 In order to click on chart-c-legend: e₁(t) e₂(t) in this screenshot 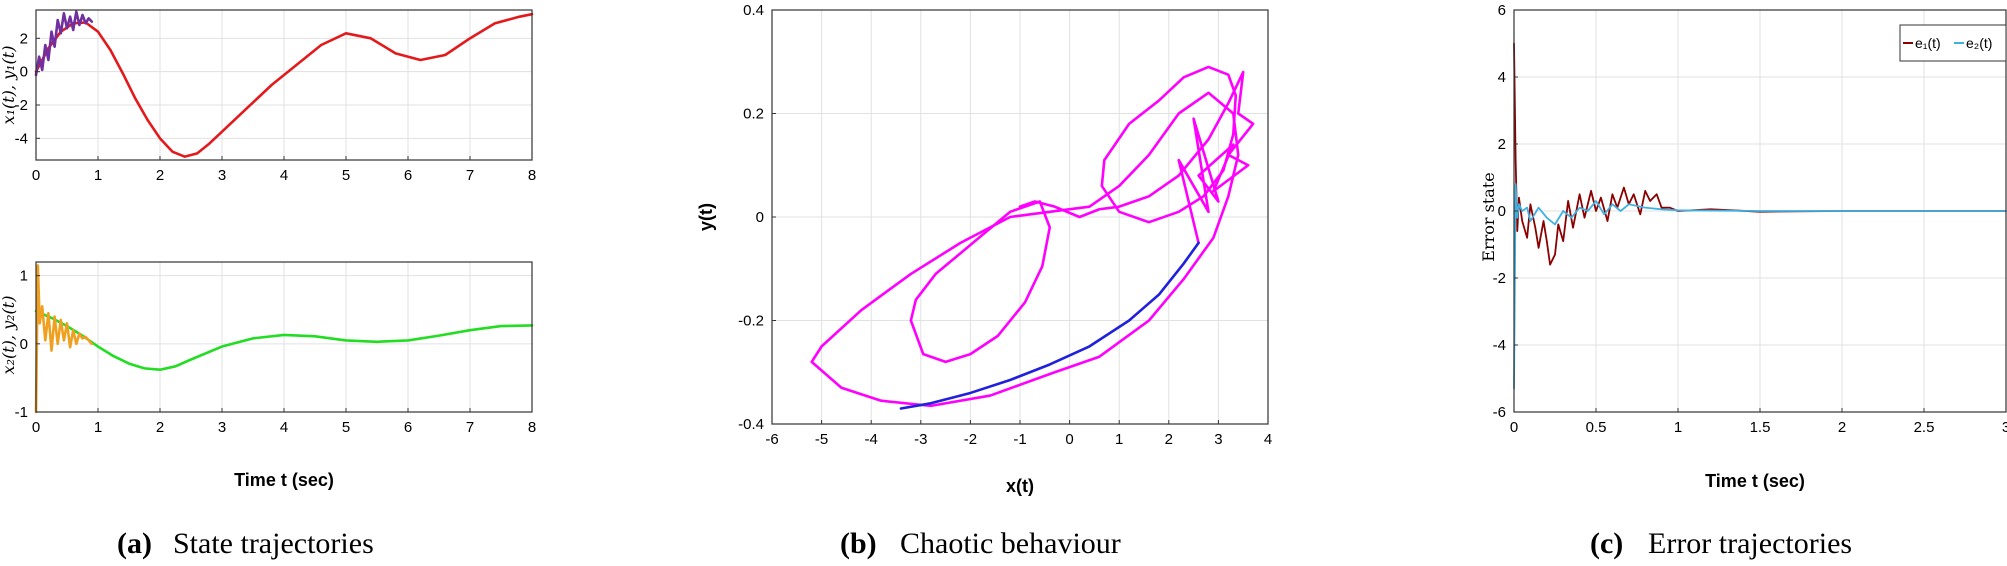, I will do `click(1953, 43)`.